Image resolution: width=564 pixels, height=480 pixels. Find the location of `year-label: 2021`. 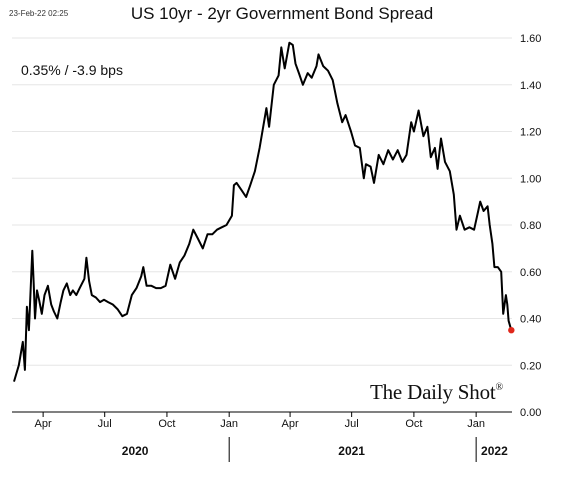

year-label: 2021 is located at coordinates (351, 451).